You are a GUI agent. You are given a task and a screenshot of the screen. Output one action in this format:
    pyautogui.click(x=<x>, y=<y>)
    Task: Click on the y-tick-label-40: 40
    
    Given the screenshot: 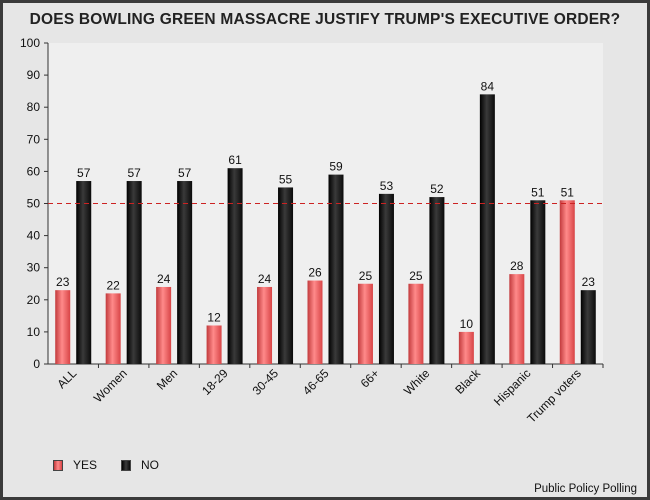 What is the action you would take?
    pyautogui.click(x=34, y=236)
    